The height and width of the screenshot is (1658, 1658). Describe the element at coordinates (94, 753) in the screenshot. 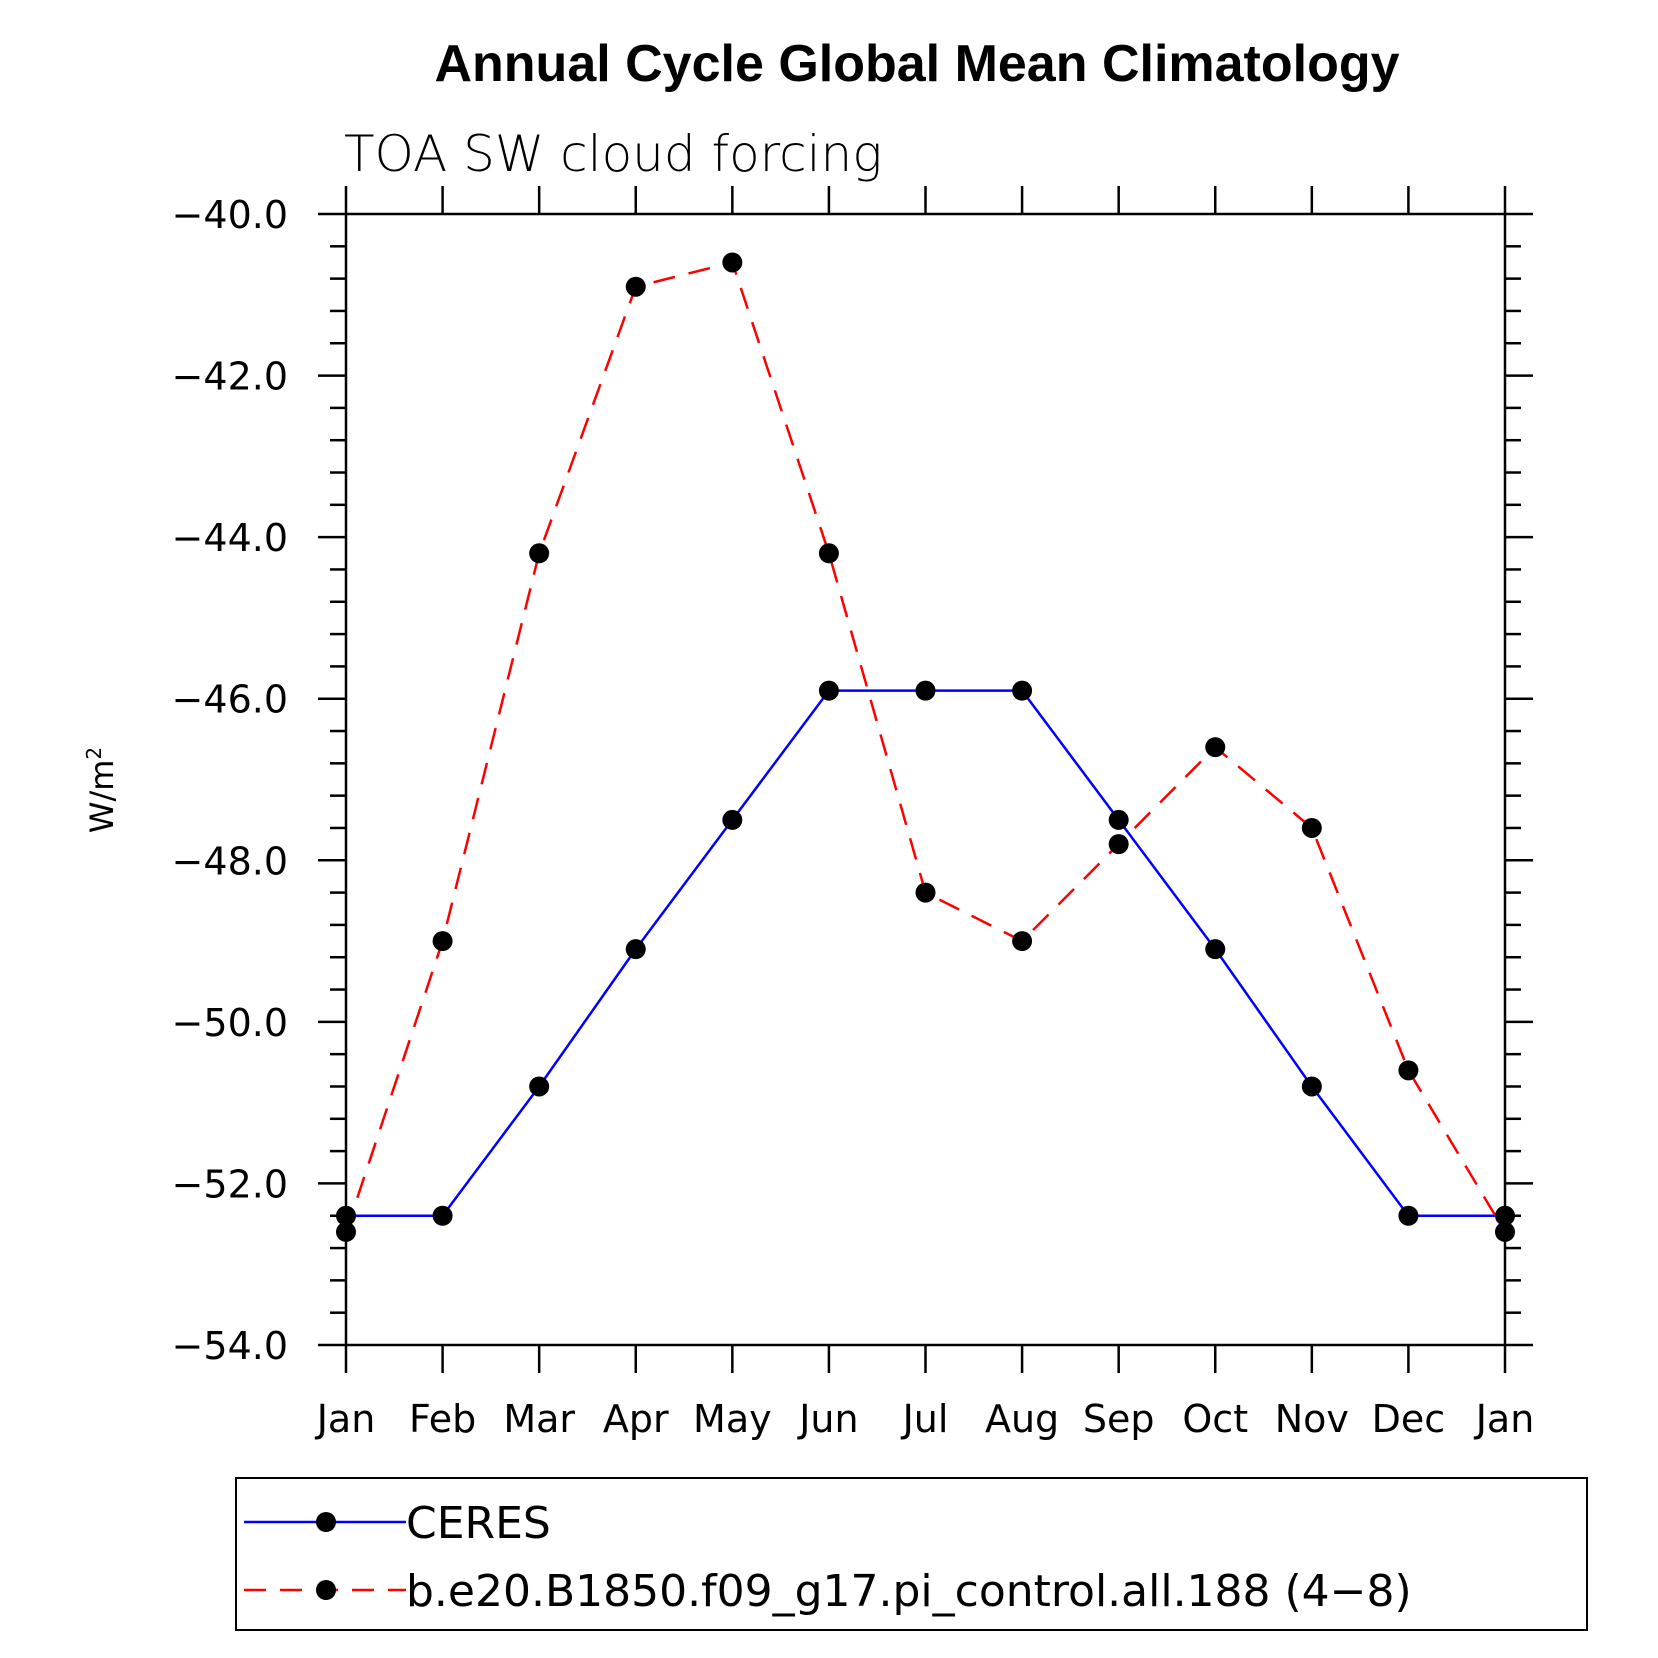

I see `y-axis-label-superscript: 2` at that location.